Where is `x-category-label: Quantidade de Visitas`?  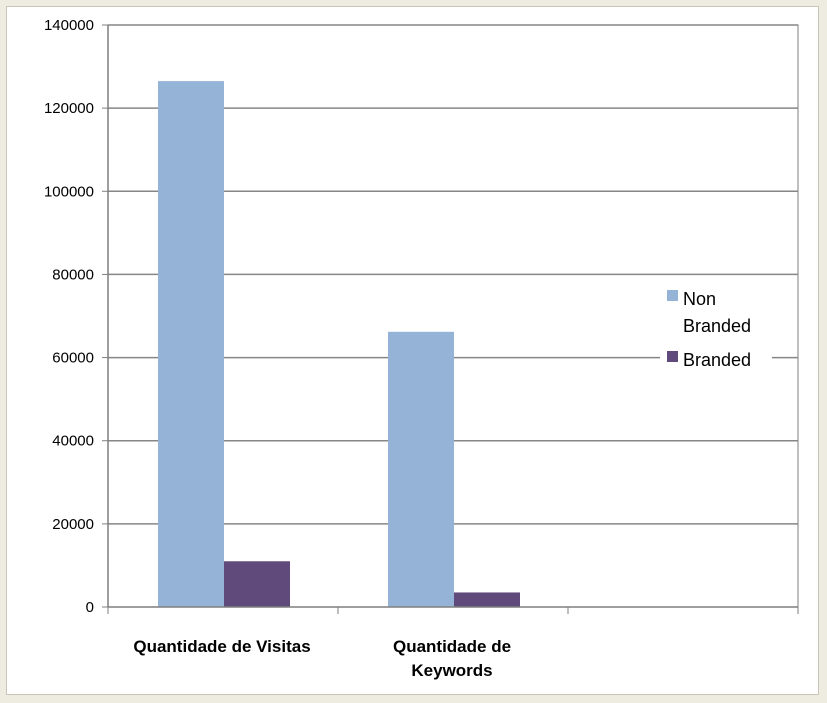 x-category-label: Quantidade de Visitas is located at coordinates (221, 646).